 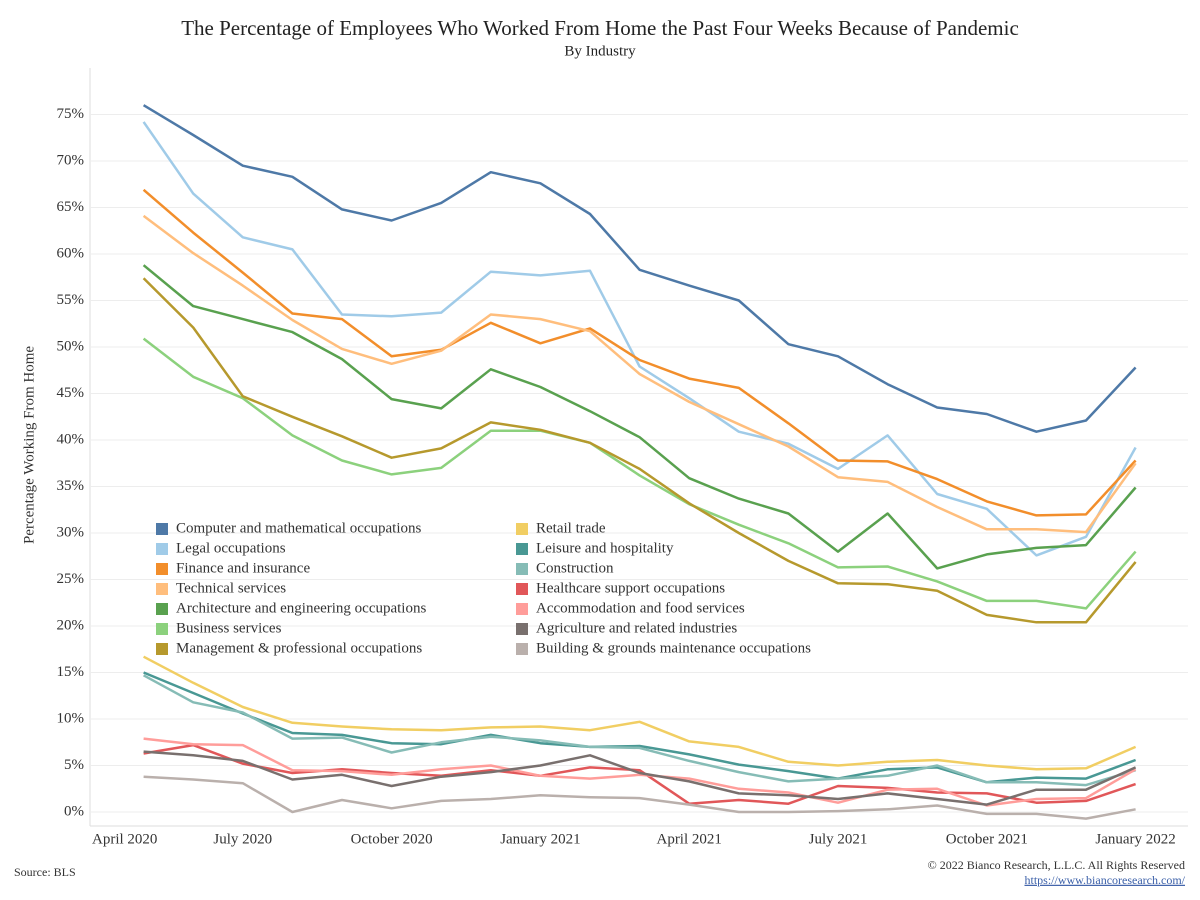 I want to click on y-tick-label: 50%, so click(x=71, y=346).